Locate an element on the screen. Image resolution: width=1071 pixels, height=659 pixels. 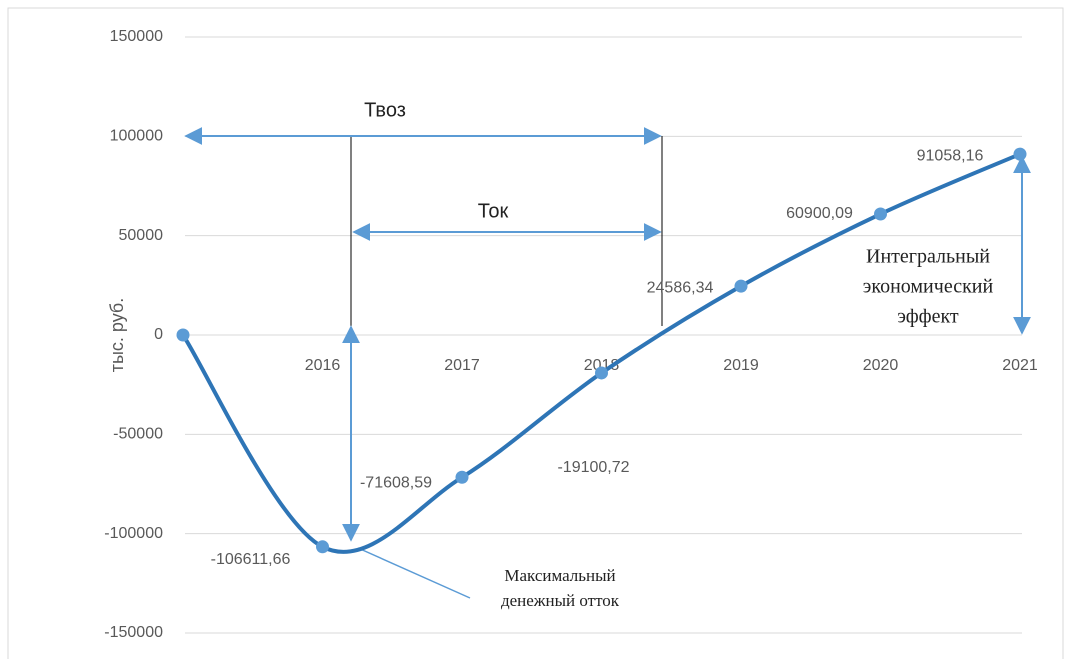
integral-label: эффект is located at coordinates (928, 317).